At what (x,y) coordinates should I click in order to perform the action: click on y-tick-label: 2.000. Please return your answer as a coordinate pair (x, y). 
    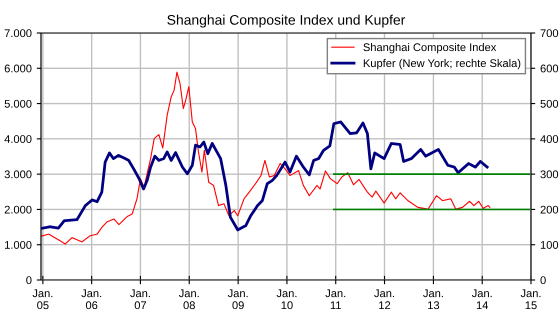
    Looking at the image, I should click on (18, 210).